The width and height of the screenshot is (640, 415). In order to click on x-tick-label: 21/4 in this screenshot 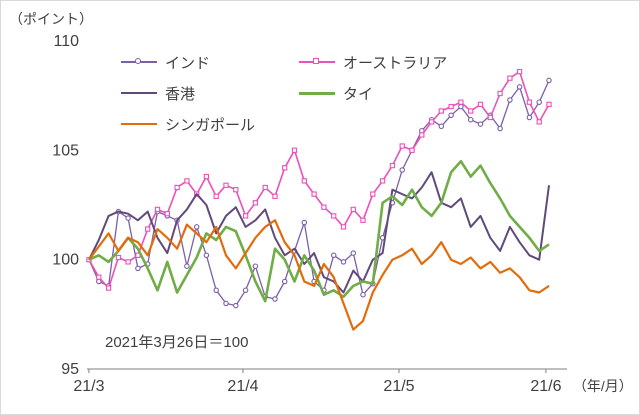, I will do `click(242, 386)`.